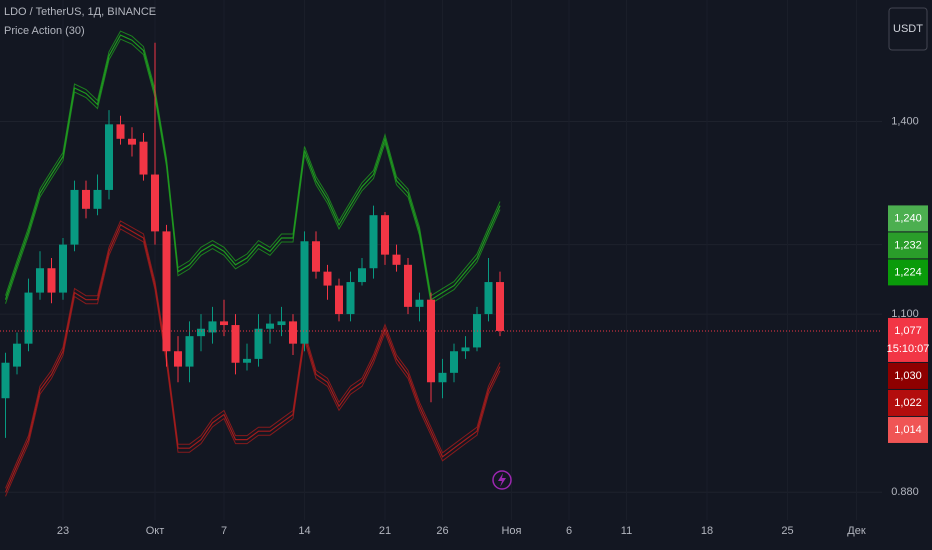 The height and width of the screenshot is (550, 932). Describe the element at coordinates (442, 531) in the screenshot. I see `x-tick-label: 26` at that location.